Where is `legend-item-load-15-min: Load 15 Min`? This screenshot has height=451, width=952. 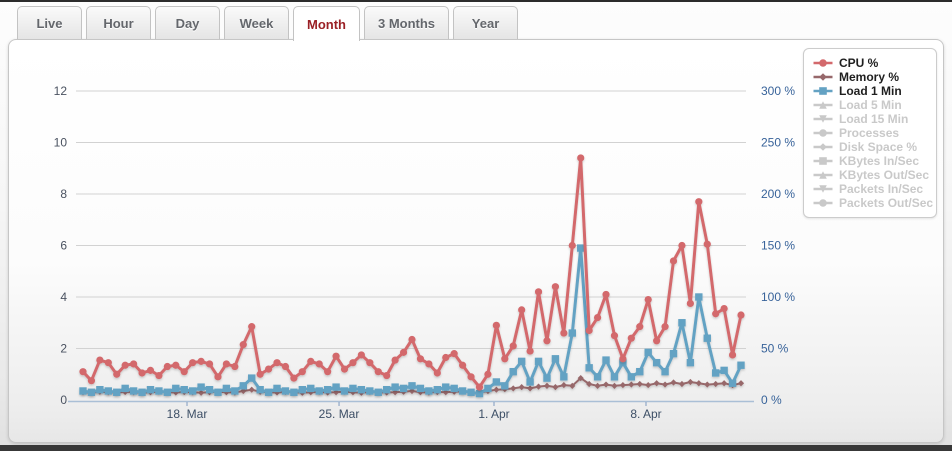
legend-item-load-15-min: Load 15 Min is located at coordinates (870, 119).